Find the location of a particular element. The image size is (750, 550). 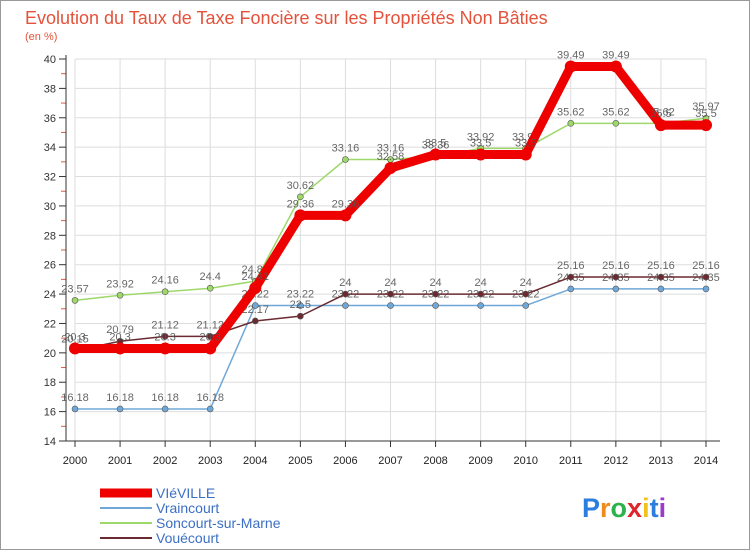

data-label: 33.36 is located at coordinates (436, 146).